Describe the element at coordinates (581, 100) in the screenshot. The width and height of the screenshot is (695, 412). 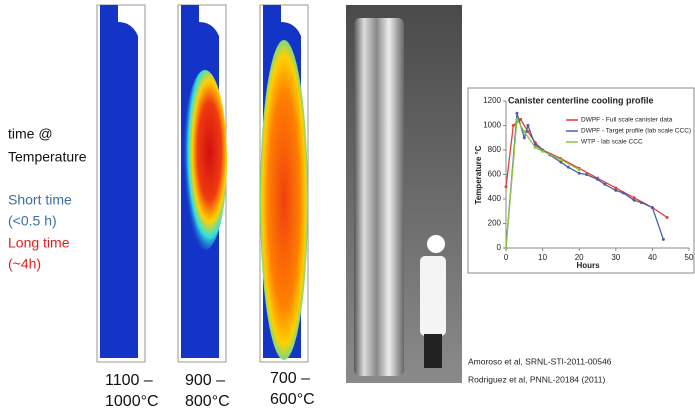
I see `chart-title: Canister centerline cooling profile` at that location.